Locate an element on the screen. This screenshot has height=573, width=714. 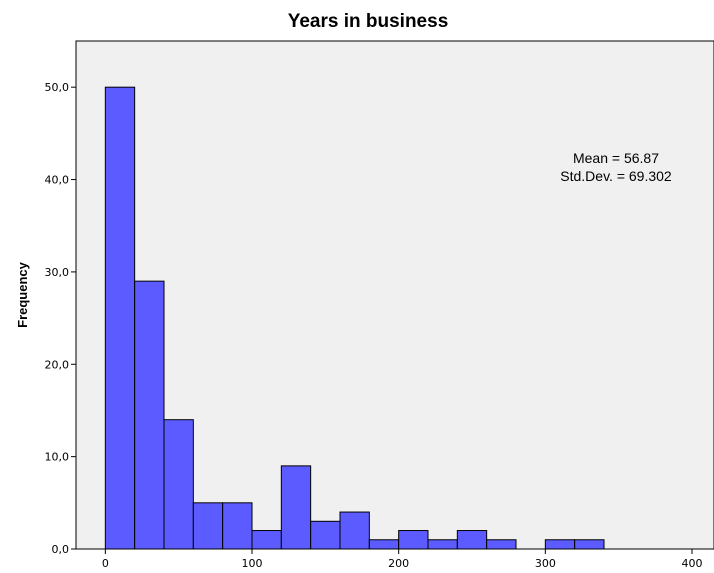
x-tick-label: 300 is located at coordinates (545, 563).